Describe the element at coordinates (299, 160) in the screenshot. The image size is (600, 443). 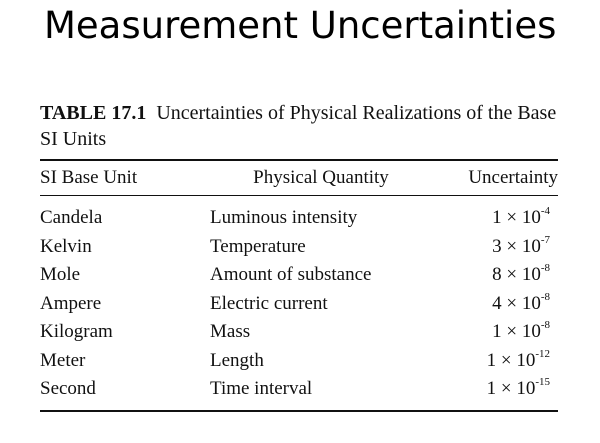
I see `table-top-rule` at that location.